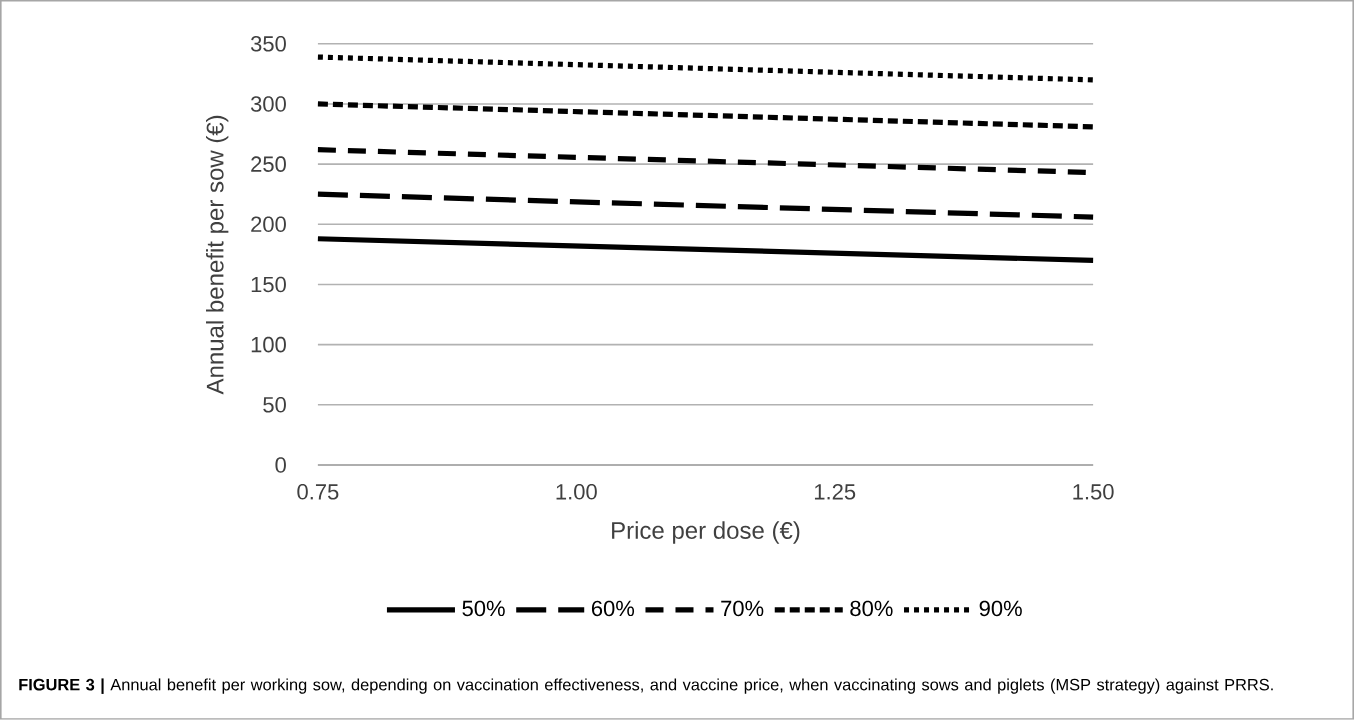  Describe the element at coordinates (268, 224) in the screenshot. I see `y-tick-label: 200` at that location.